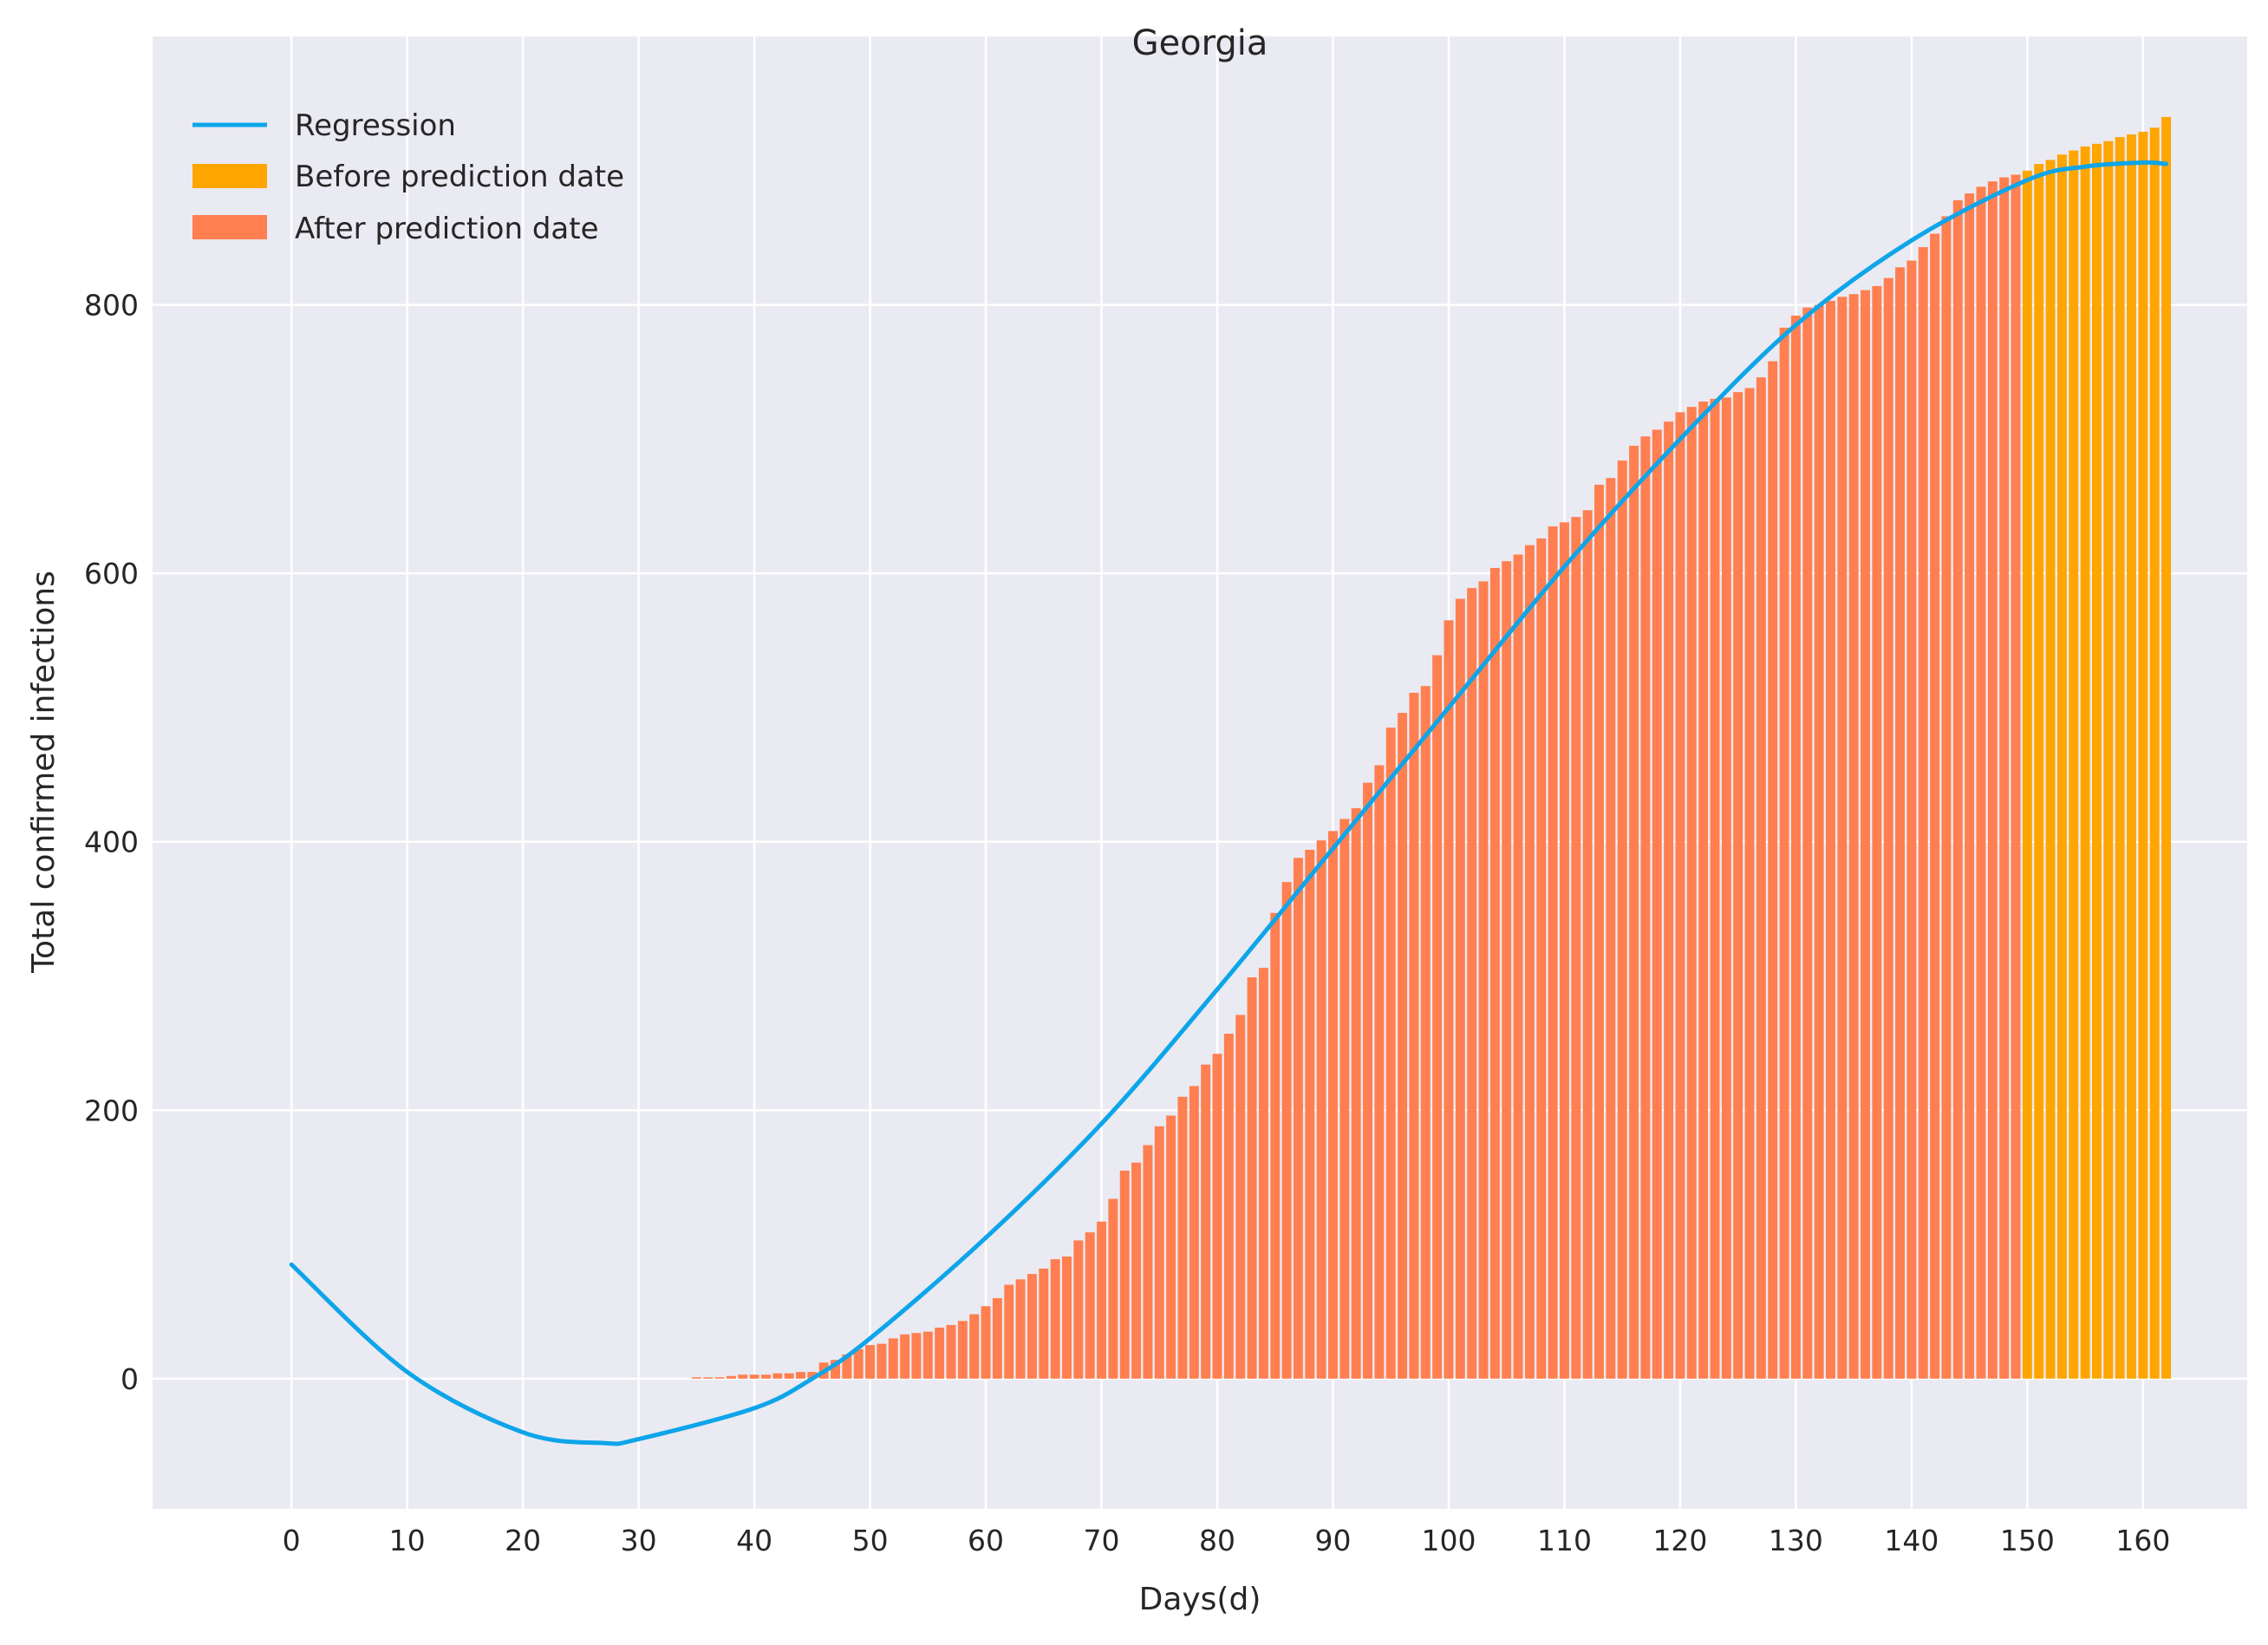 The height and width of the screenshot is (1645, 2268). Describe the element at coordinates (986, 1540) in the screenshot. I see `x-tick-label: 60` at that location.